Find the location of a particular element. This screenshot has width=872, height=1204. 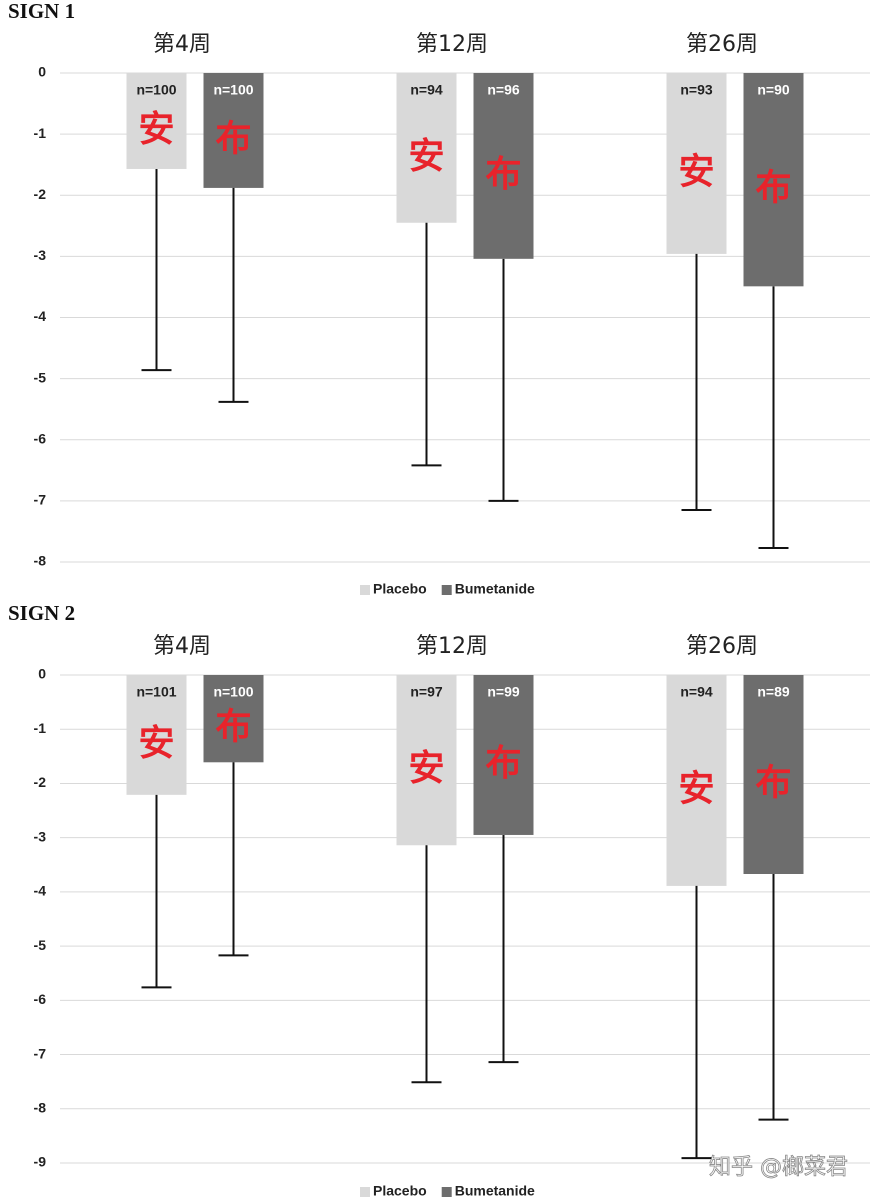

bar-label: n=96 is located at coordinates (503, 90).